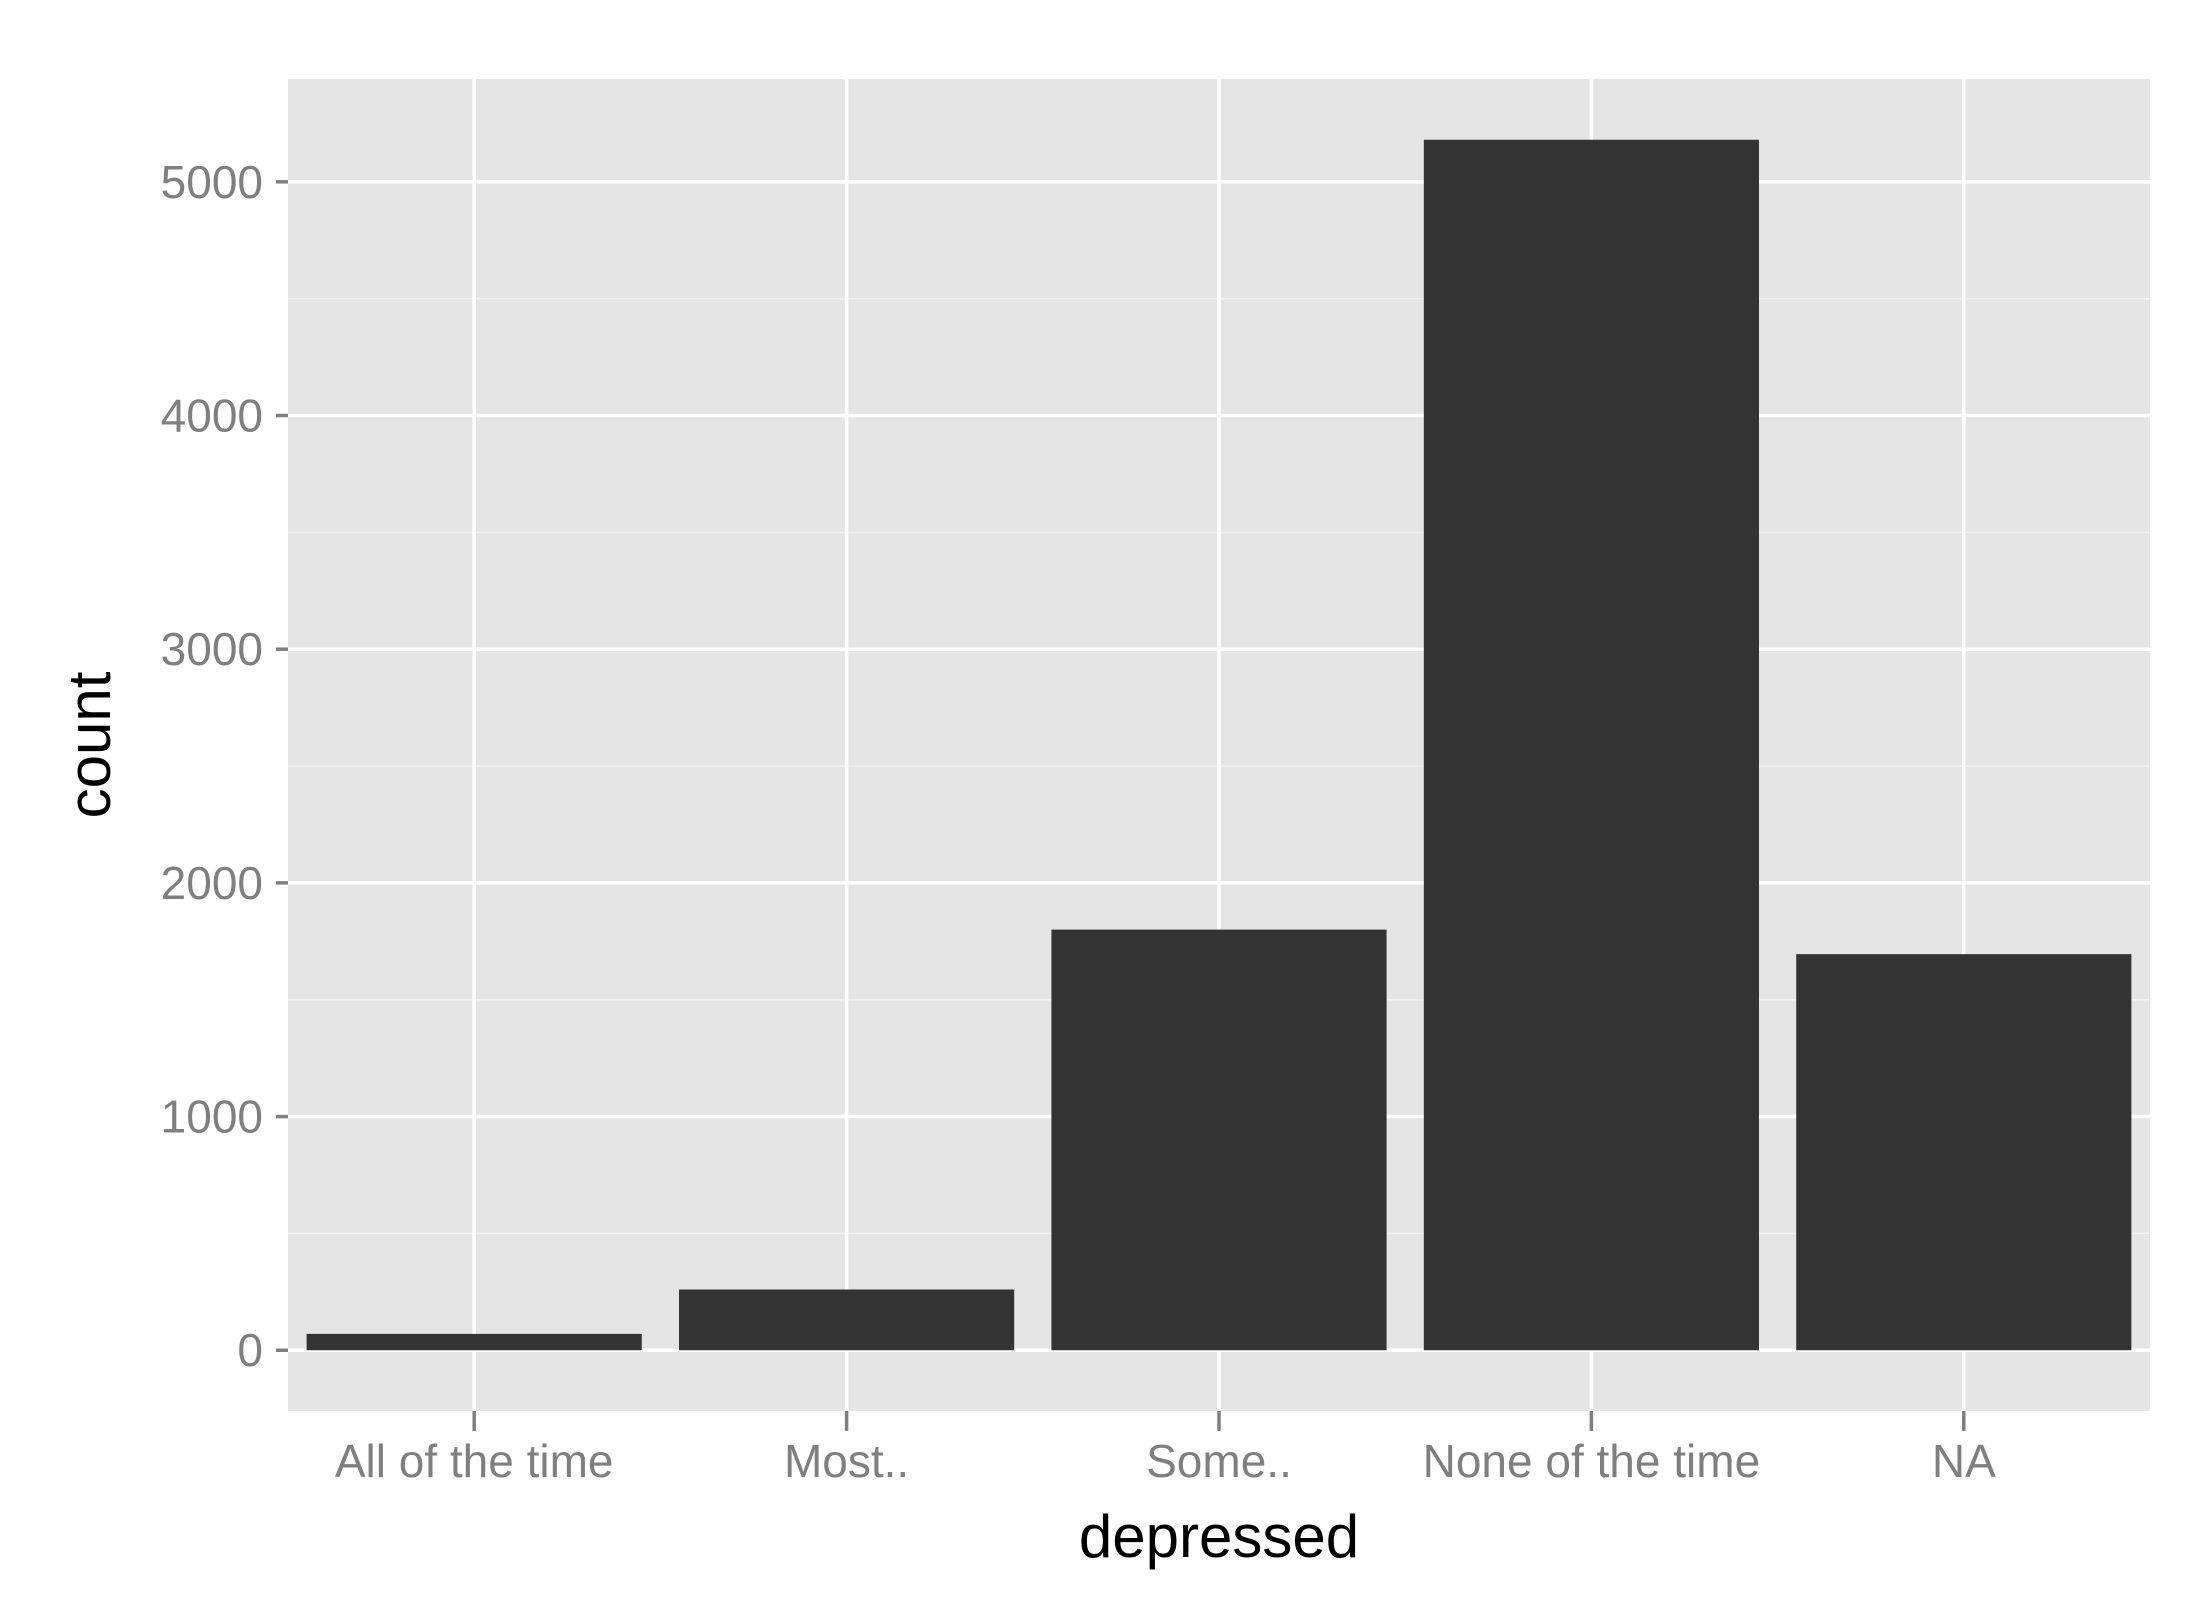 This screenshot has height=1600, width=2200. I want to click on y-tick-label: 4000, so click(212, 416).